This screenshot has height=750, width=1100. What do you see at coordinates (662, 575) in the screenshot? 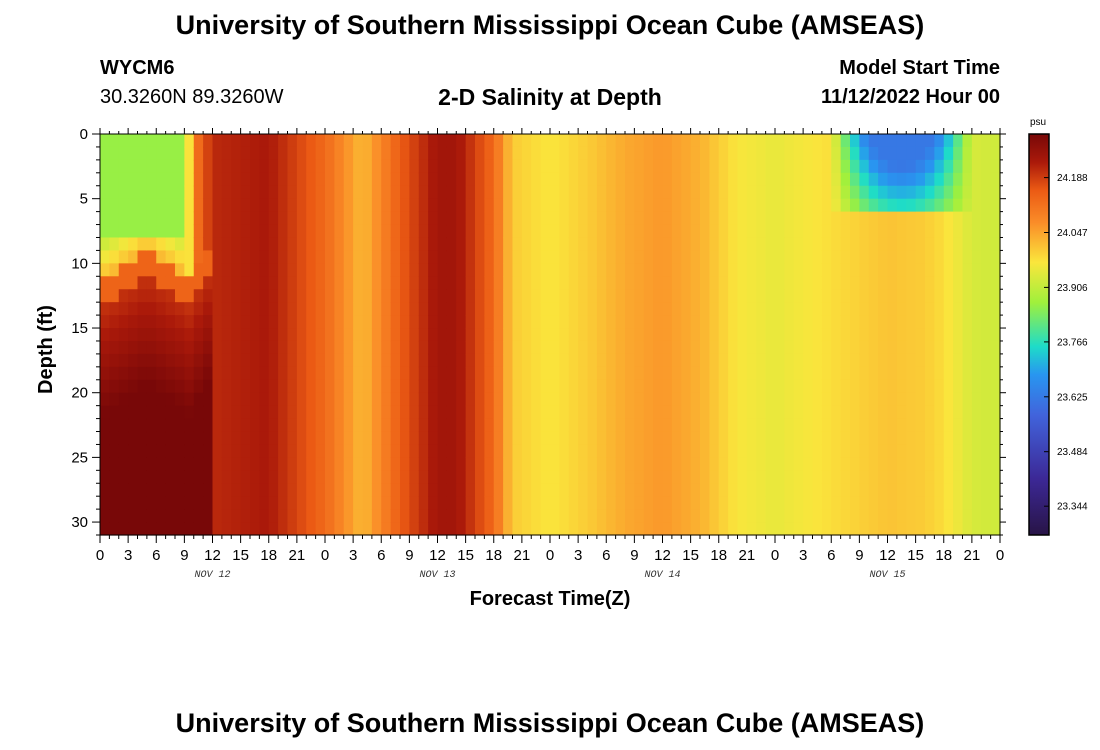
I see `day-label: NOV 14` at bounding box center [662, 575].